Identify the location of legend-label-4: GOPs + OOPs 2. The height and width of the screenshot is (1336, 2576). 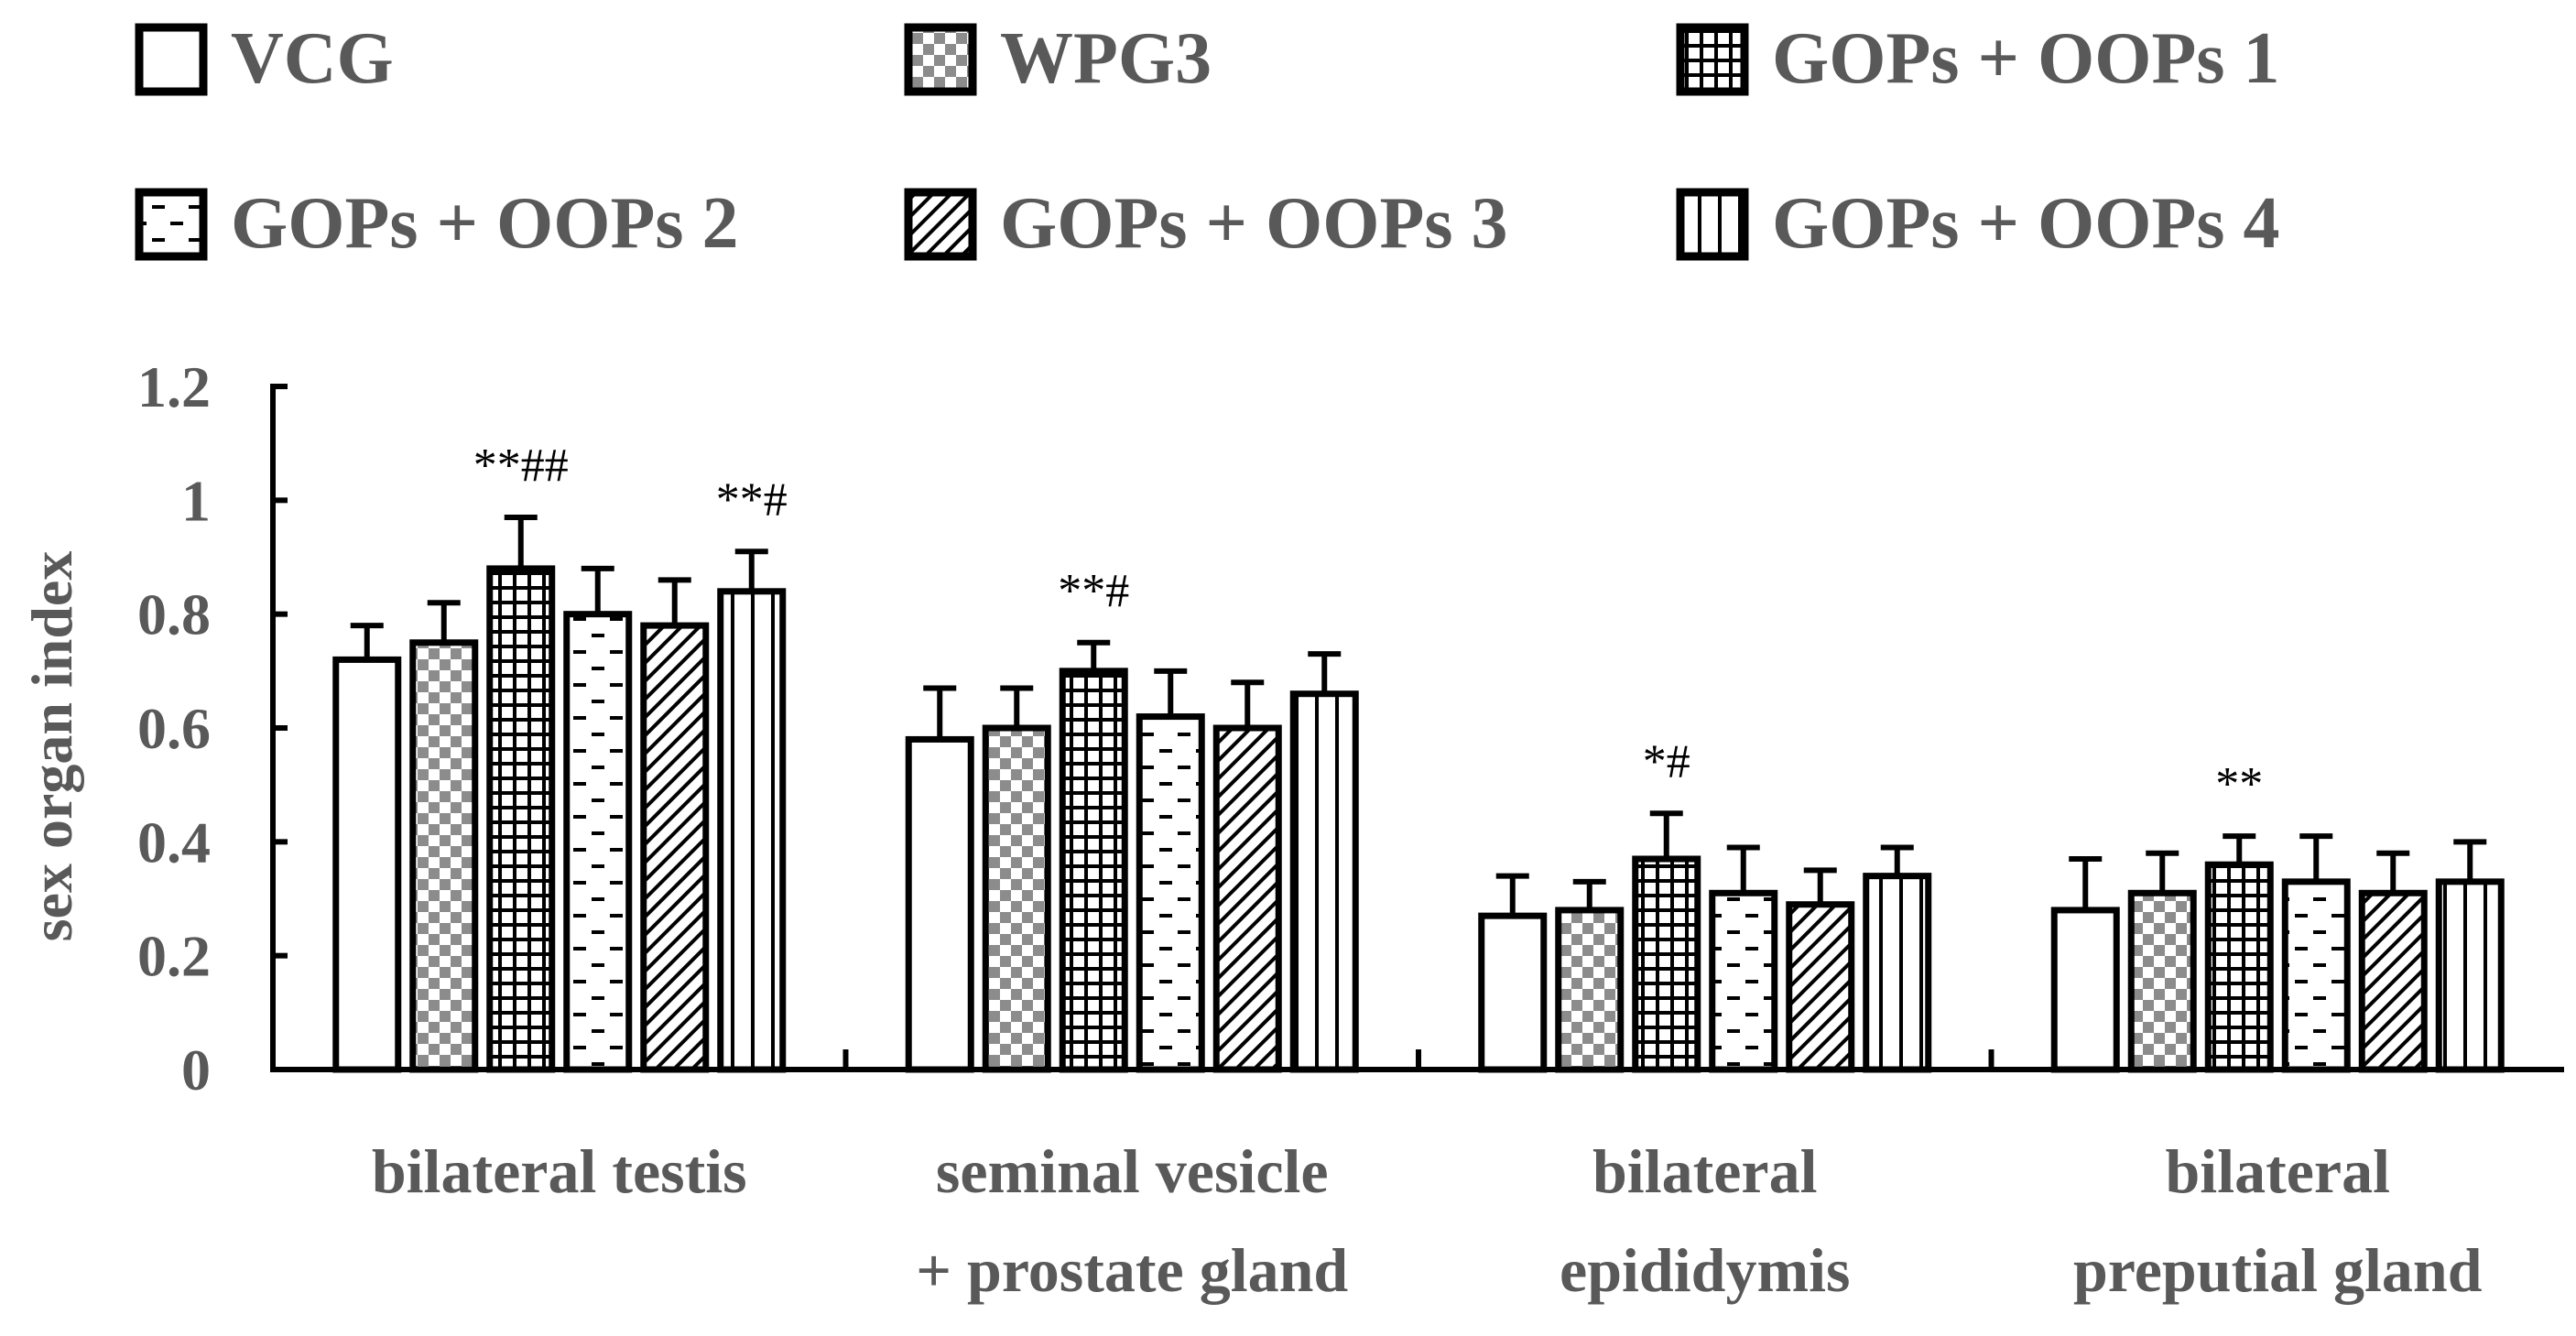
(485, 223).